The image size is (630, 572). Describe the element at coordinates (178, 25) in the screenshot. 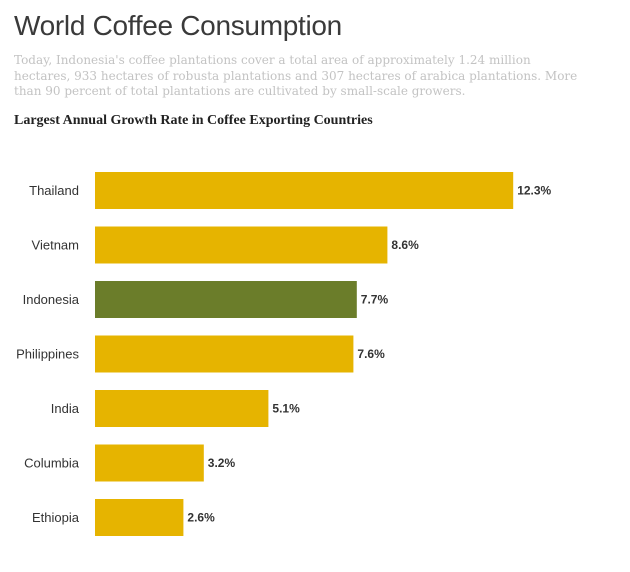

I see `page-title: World Coffee Consumption` at that location.